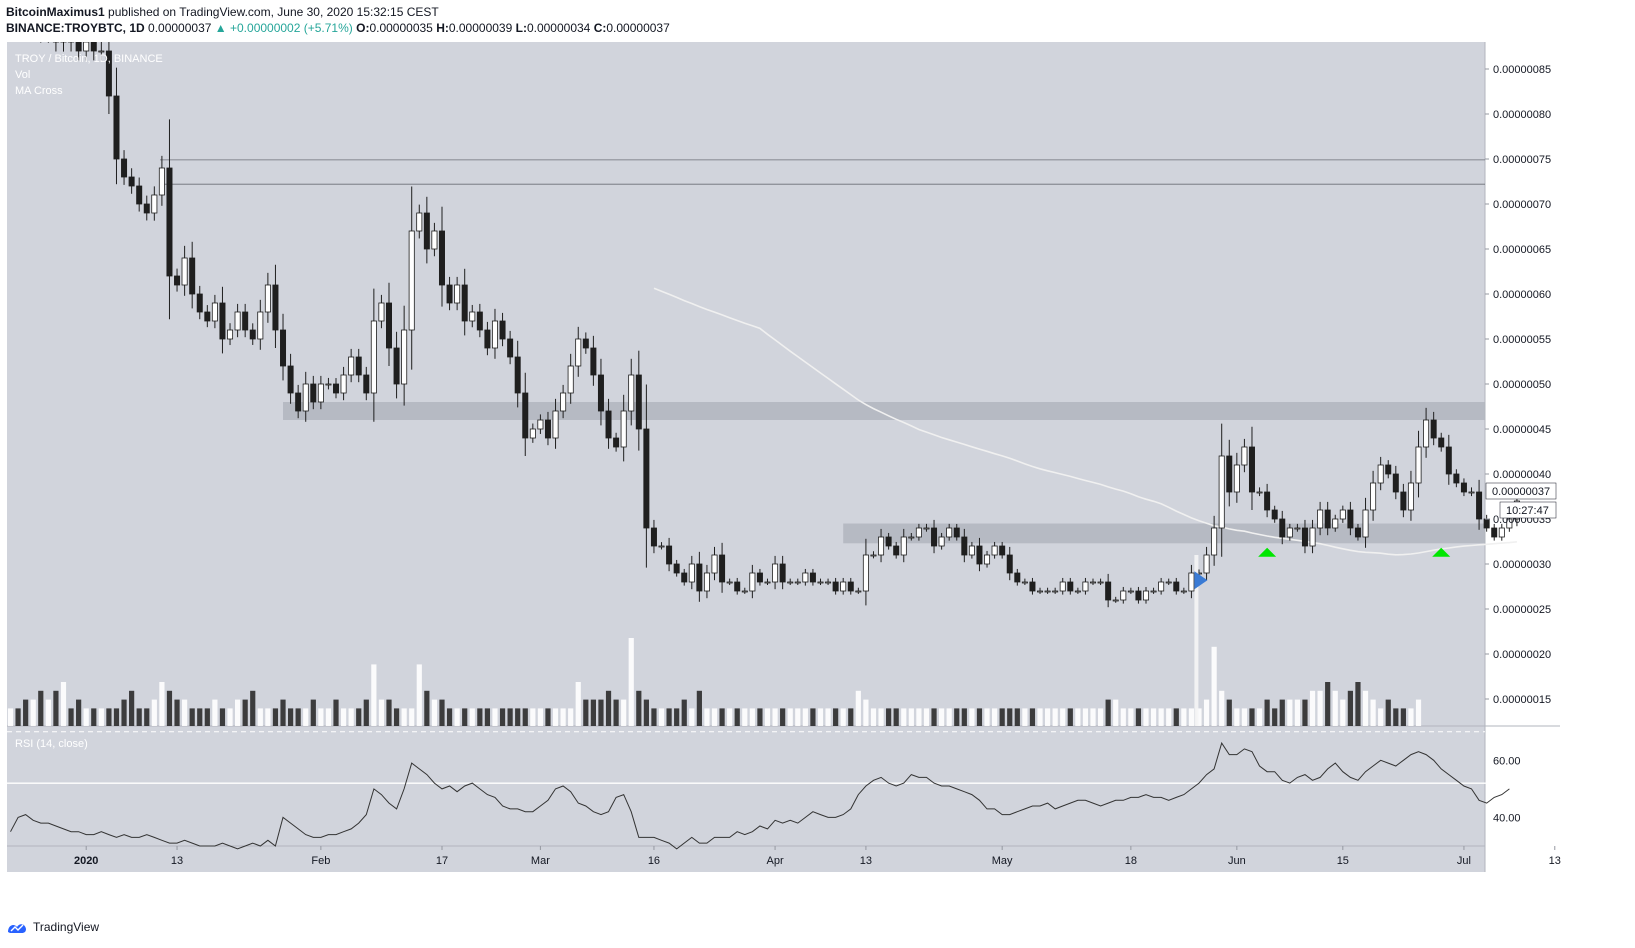 The width and height of the screenshot is (1635, 948). I want to click on up-triangle-icon, so click(1441, 552).